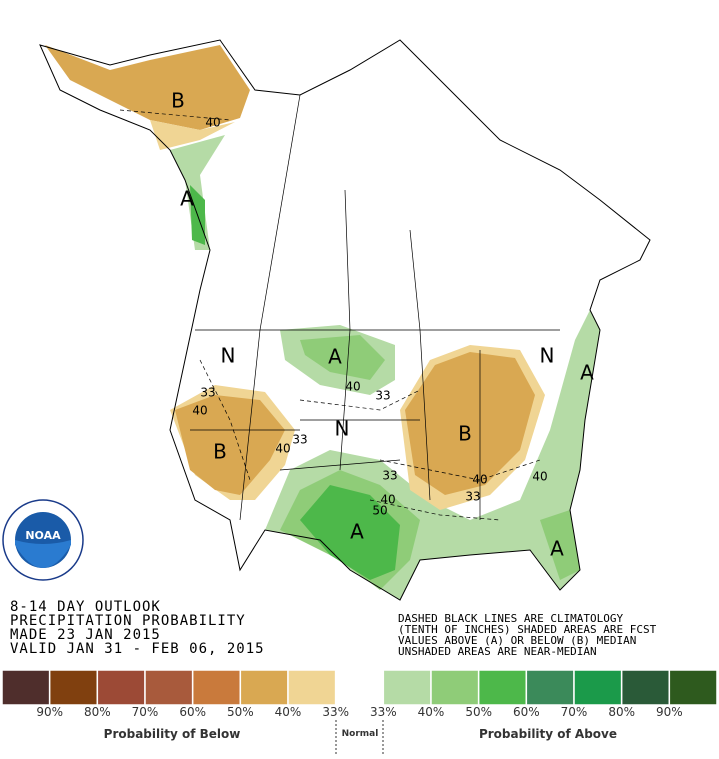 The width and height of the screenshot is (719, 759). What do you see at coordinates (360, 734) in the screenshot?
I see `legend-normal-title: Normal` at bounding box center [360, 734].